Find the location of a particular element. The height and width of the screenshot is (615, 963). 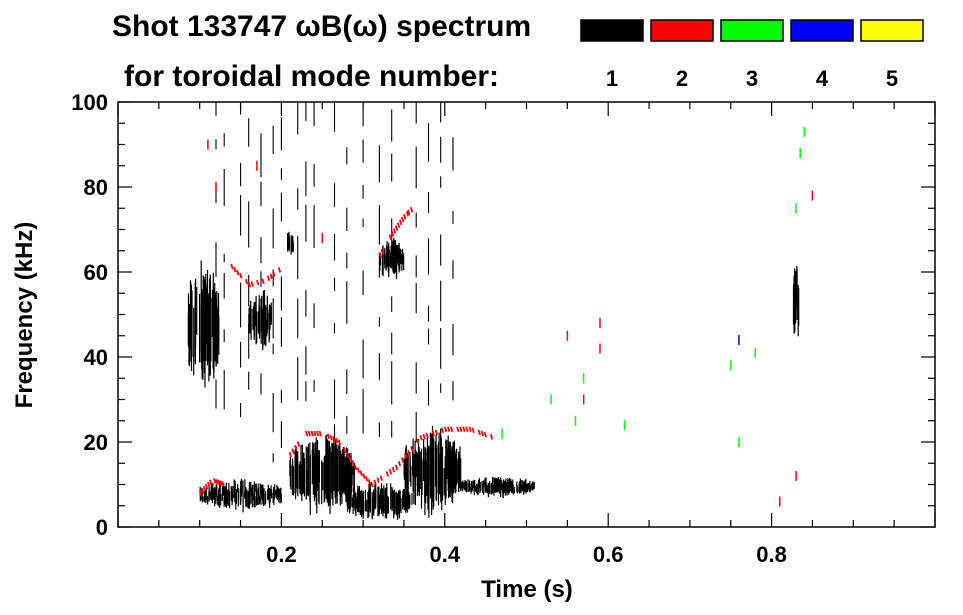

y-tick-label: 100 is located at coordinates (89, 102).